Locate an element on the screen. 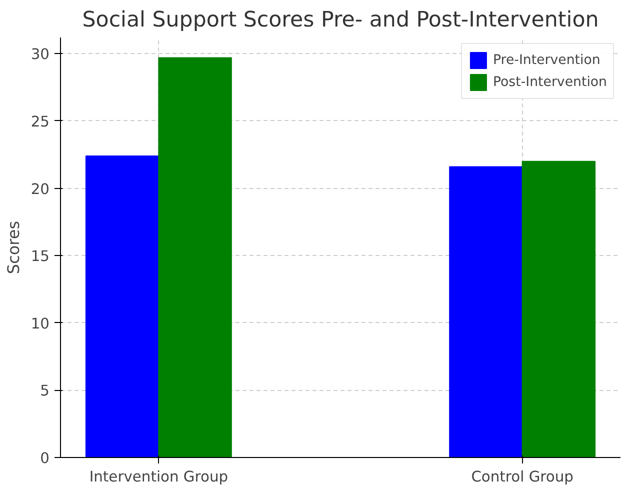 This screenshot has width=631, height=491. y-tick-label: 0 is located at coordinates (45, 458).